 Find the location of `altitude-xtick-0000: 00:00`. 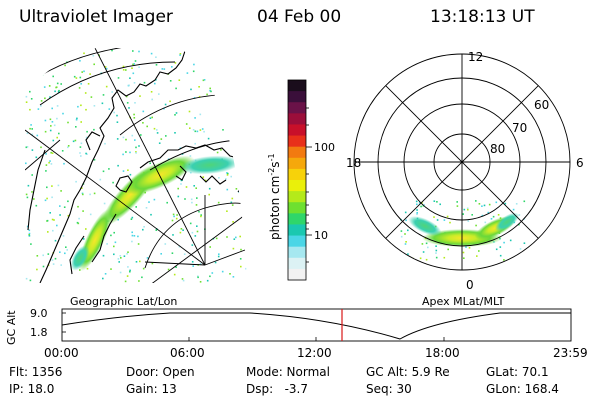

altitude-xtick-0000: 00:00 is located at coordinates (61, 353).